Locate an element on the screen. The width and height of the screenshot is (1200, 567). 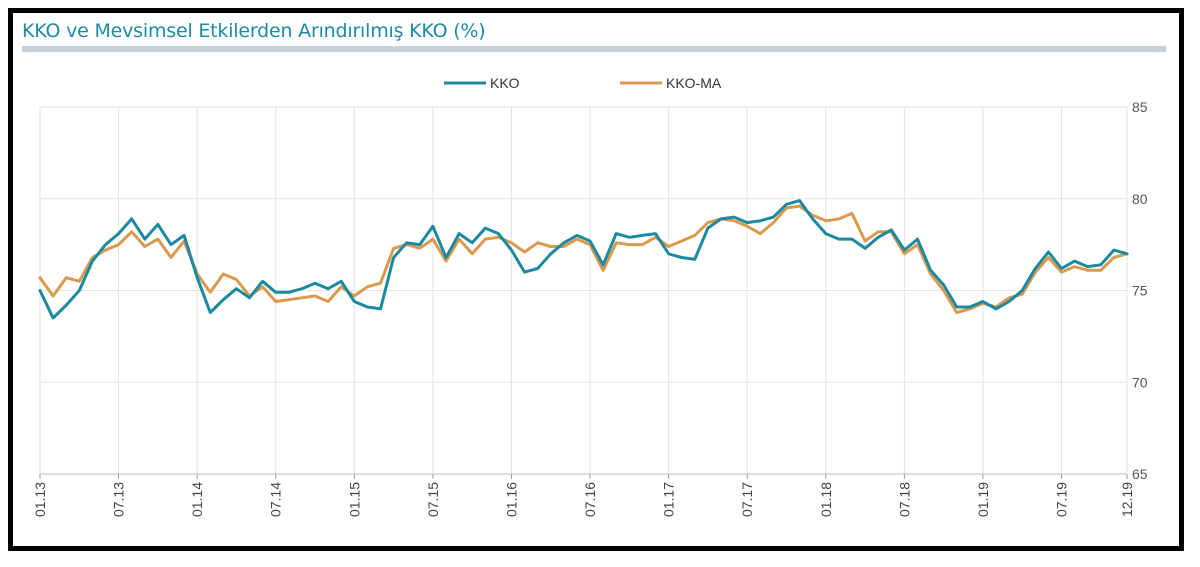
y-tick-label: 75 is located at coordinates (1140, 291).